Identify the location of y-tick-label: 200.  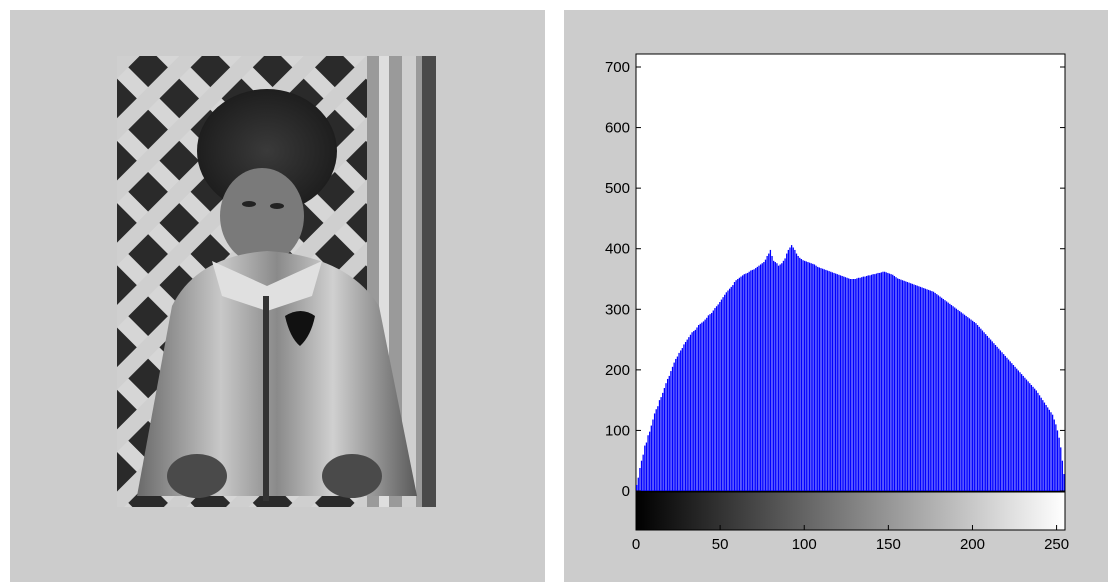
(617, 370).